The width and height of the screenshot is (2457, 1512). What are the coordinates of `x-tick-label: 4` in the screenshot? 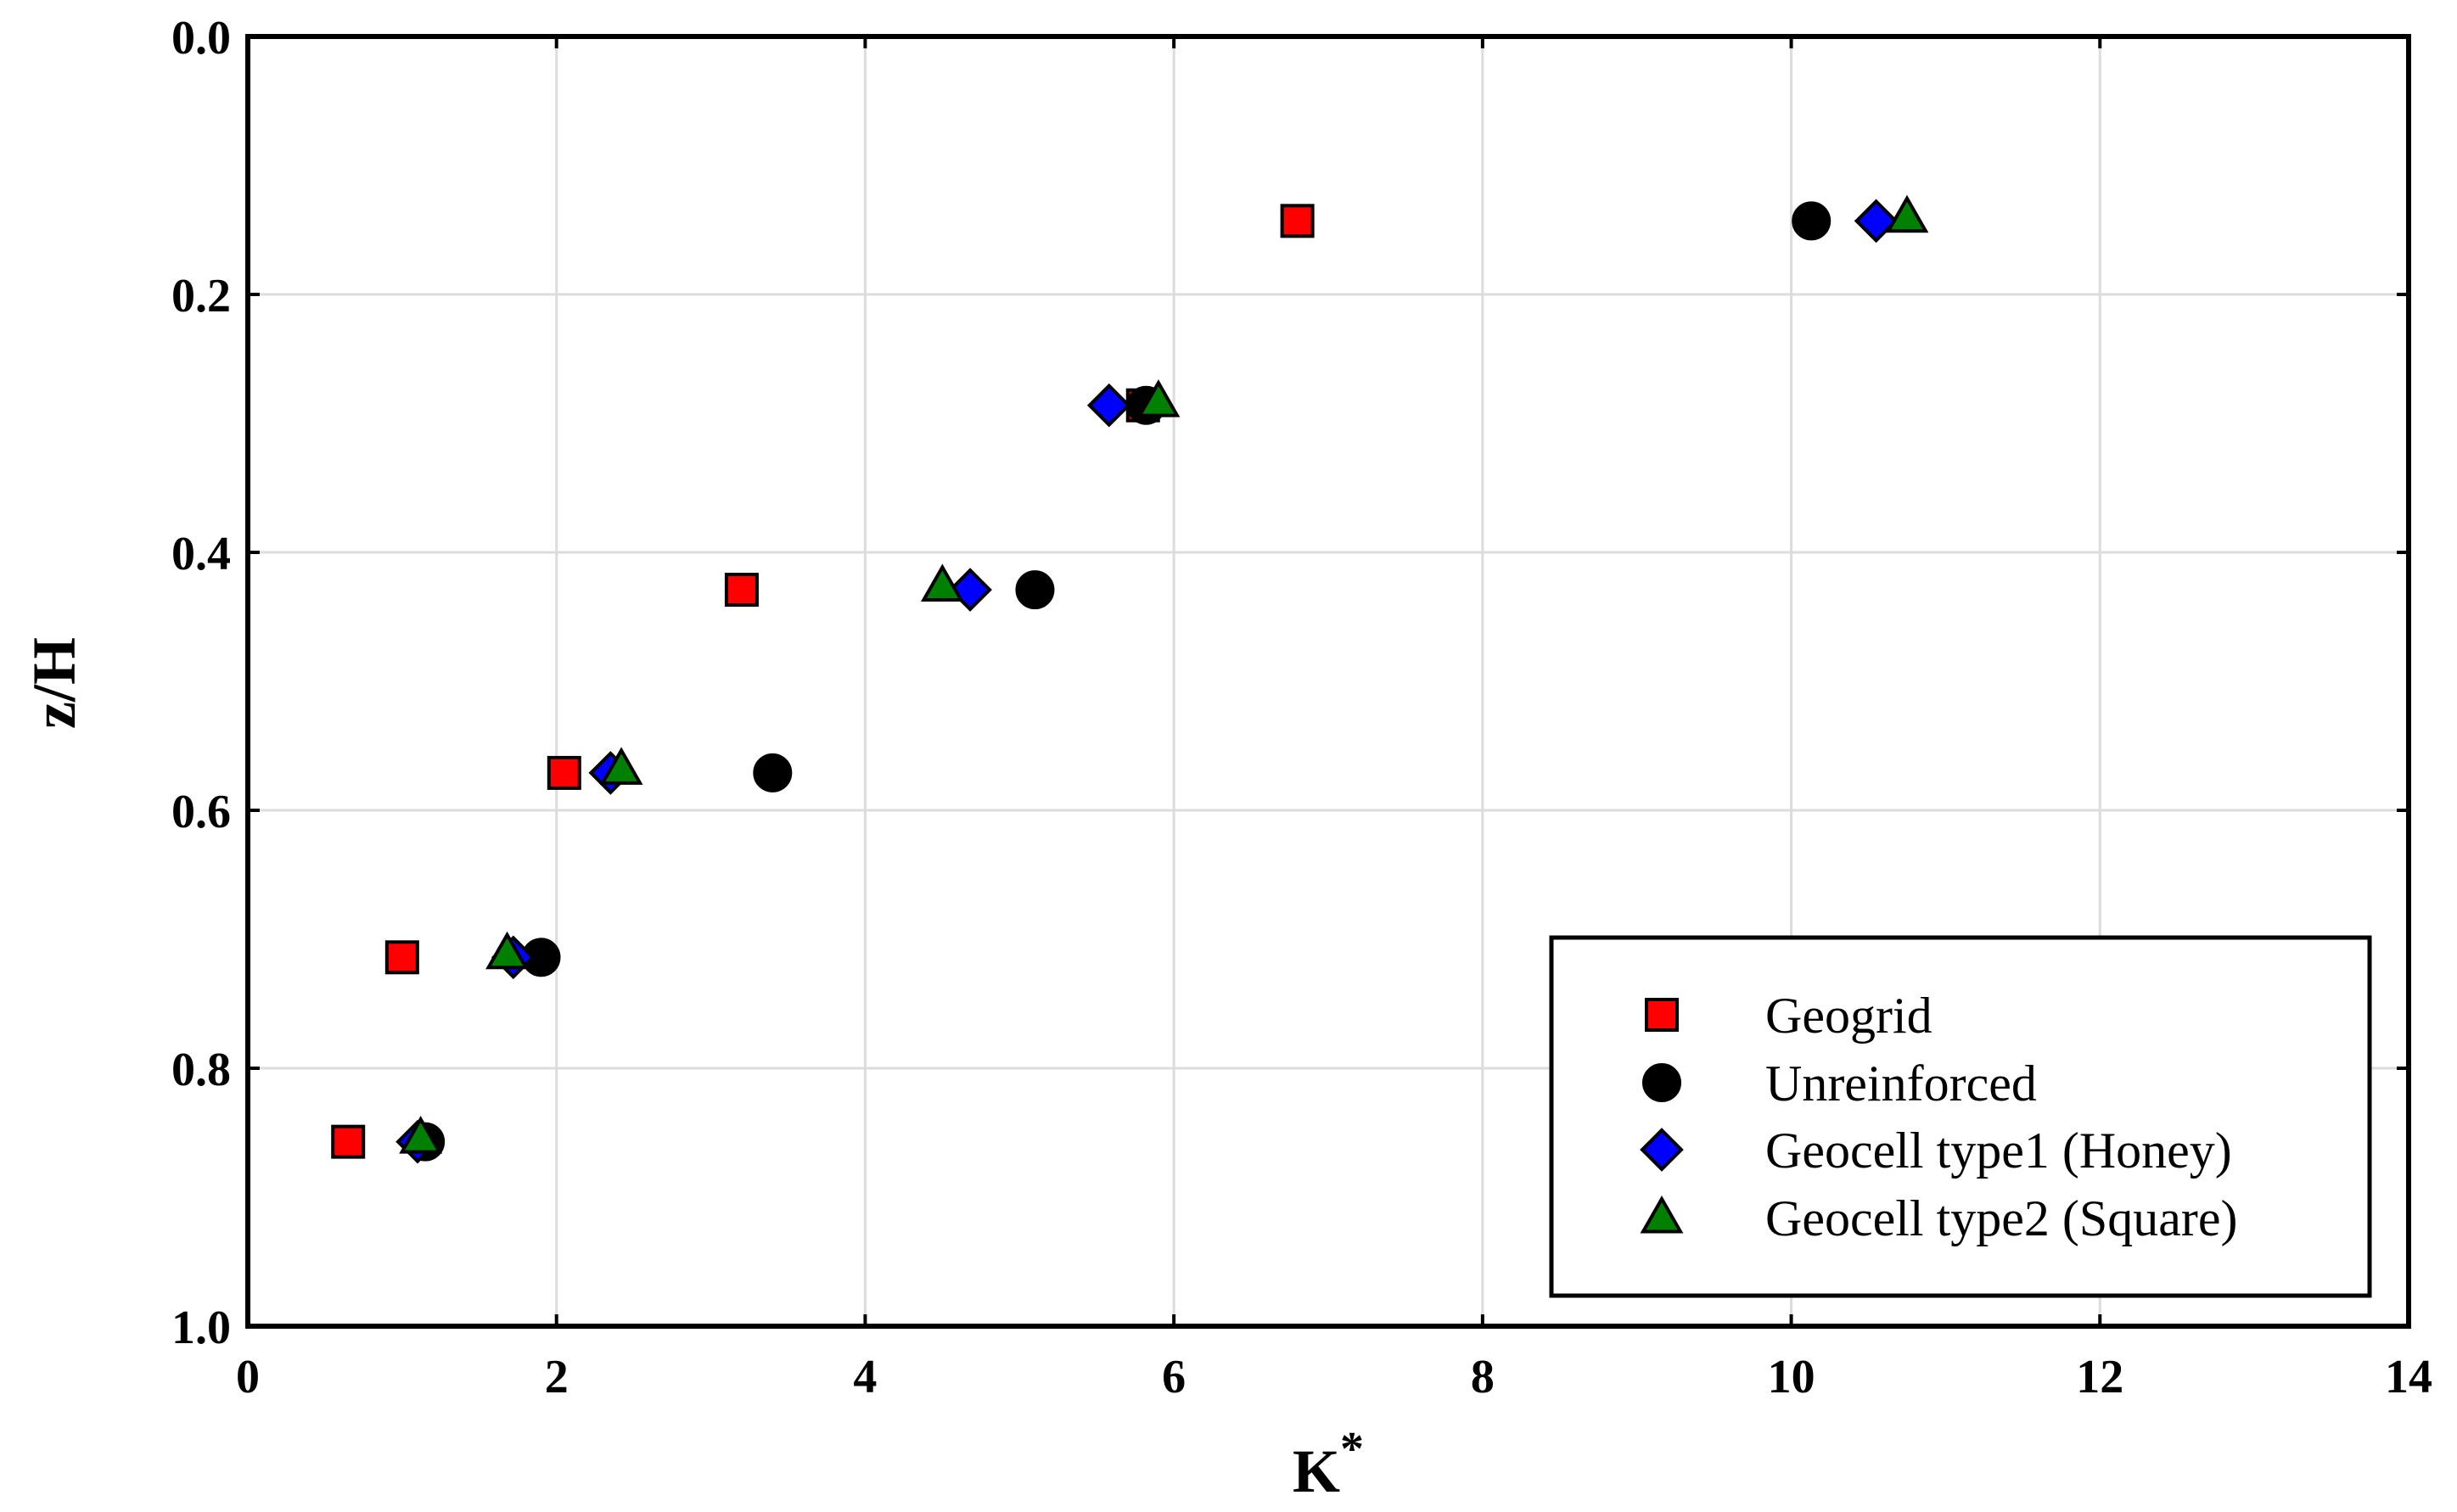 It's located at (865, 1377).